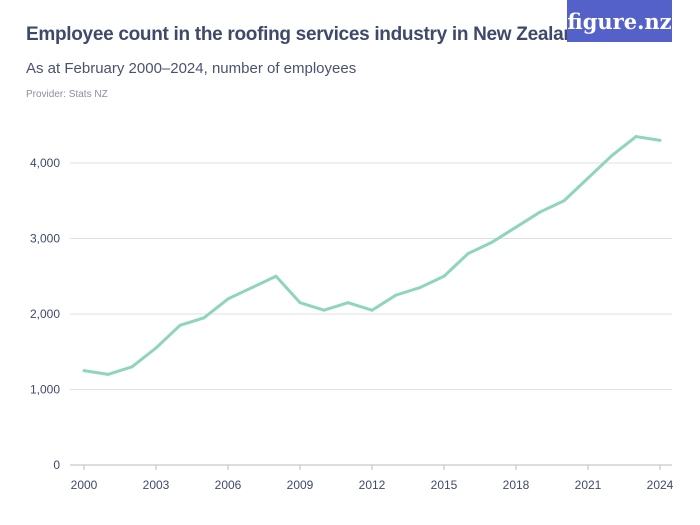 This screenshot has width=700, height=525. What do you see at coordinates (45, 163) in the screenshot?
I see `y-tick-label: 4,000` at bounding box center [45, 163].